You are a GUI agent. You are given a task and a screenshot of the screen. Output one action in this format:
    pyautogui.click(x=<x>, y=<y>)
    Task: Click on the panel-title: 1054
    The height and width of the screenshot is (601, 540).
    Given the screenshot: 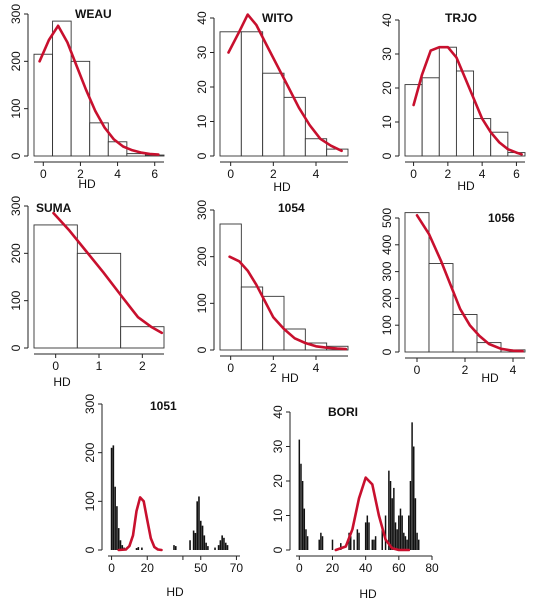 What is the action you would take?
    pyautogui.click(x=291, y=208)
    